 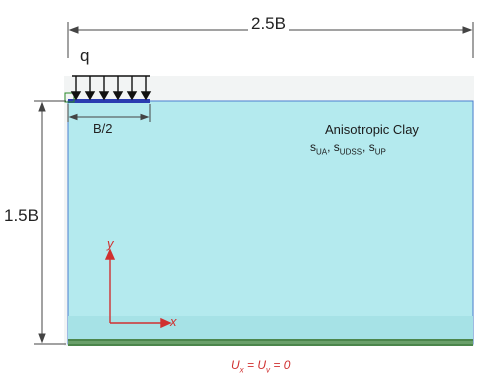 I want to click on footing, so click(x=109, y=101).